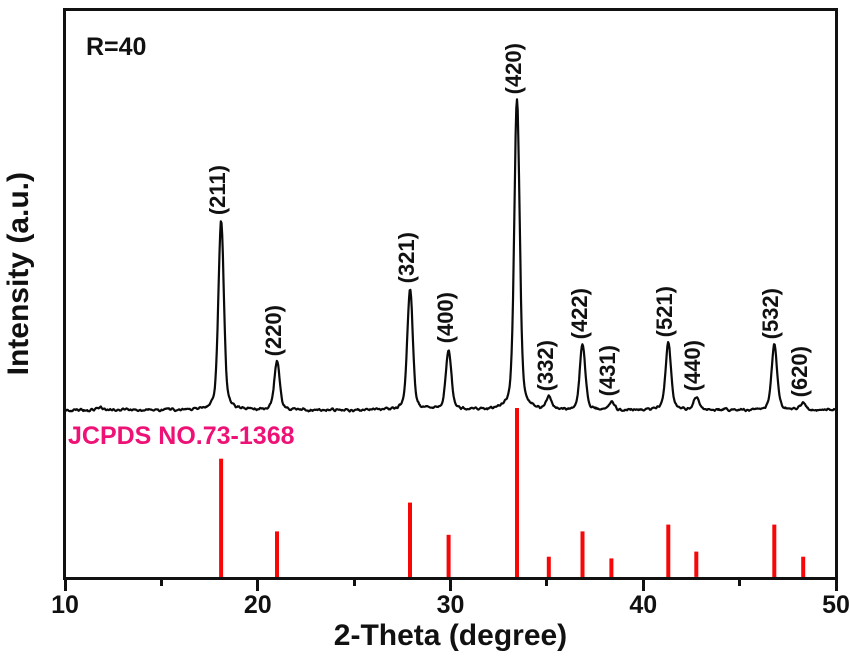 This screenshot has width=850, height=670. I want to click on peak-label-440: (440), so click(693, 365).